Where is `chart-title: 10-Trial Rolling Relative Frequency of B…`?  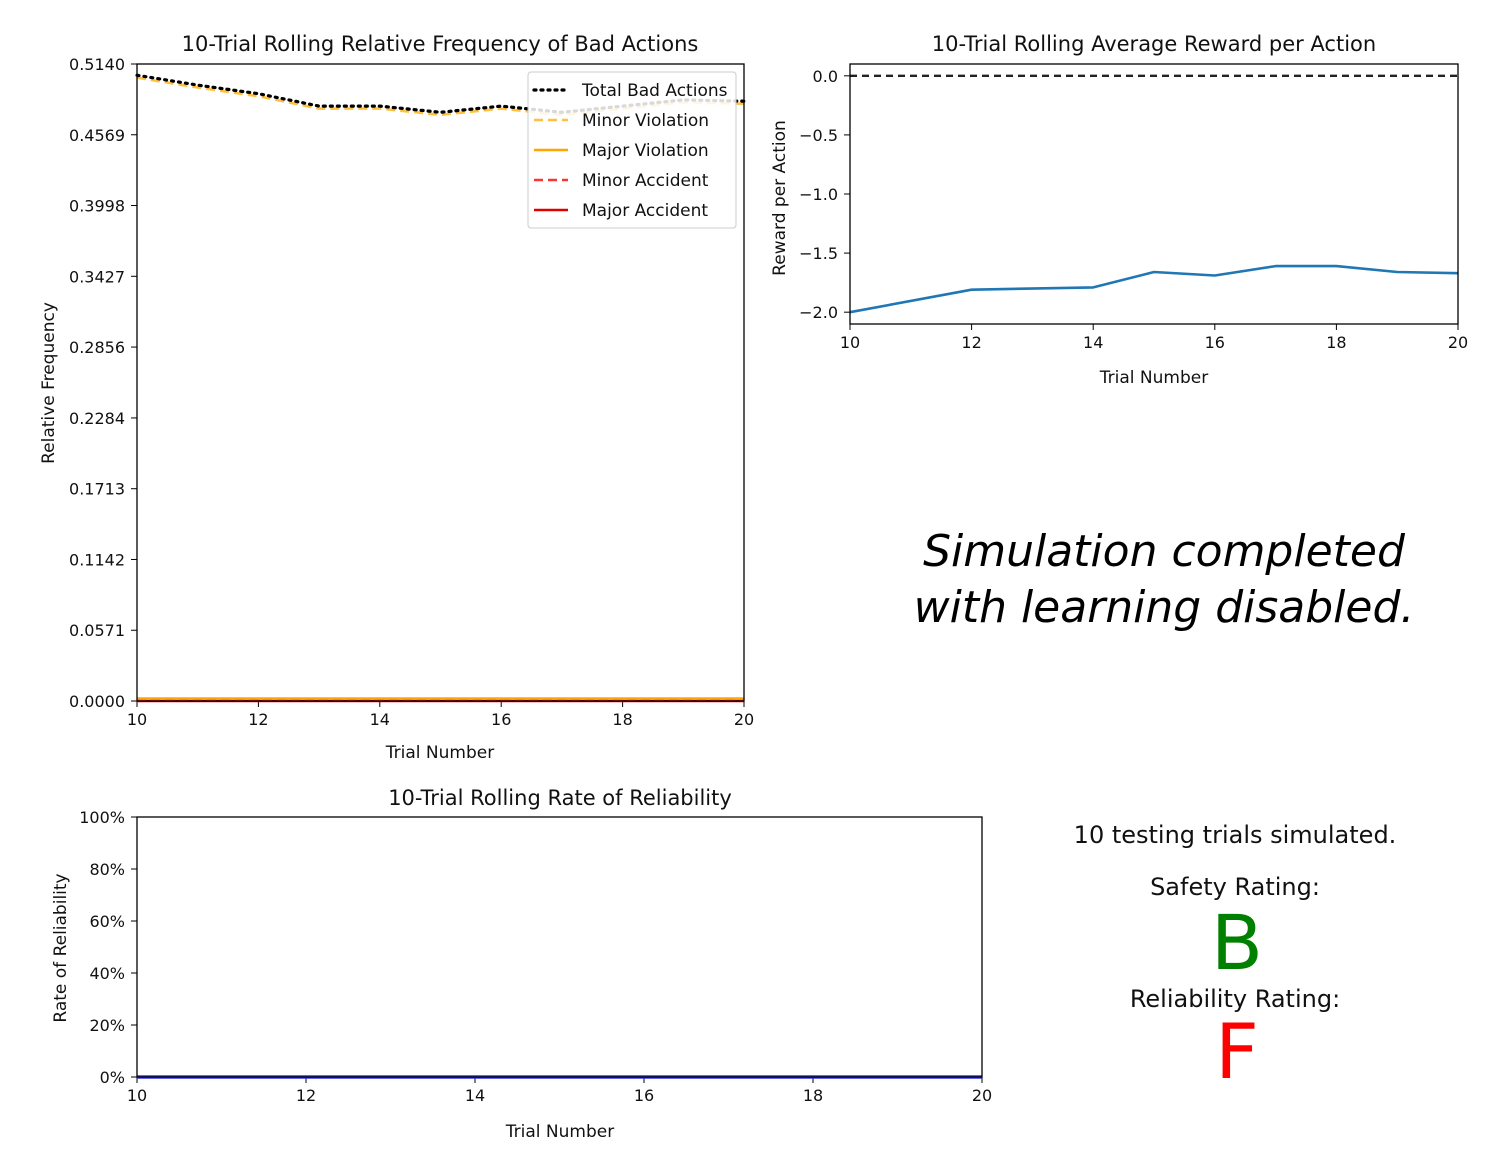
chart-title: 10-Trial Rolling Relative Frequency of B… is located at coordinates (440, 44).